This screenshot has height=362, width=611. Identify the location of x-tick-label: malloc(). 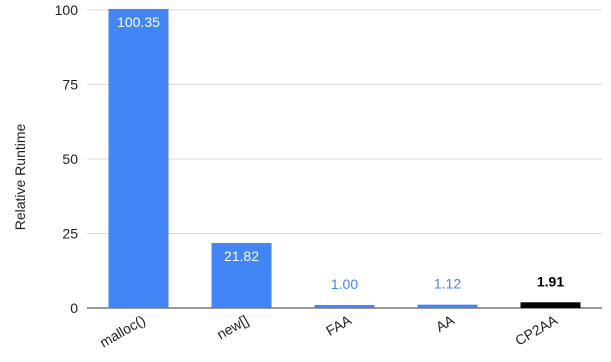
(122, 331).